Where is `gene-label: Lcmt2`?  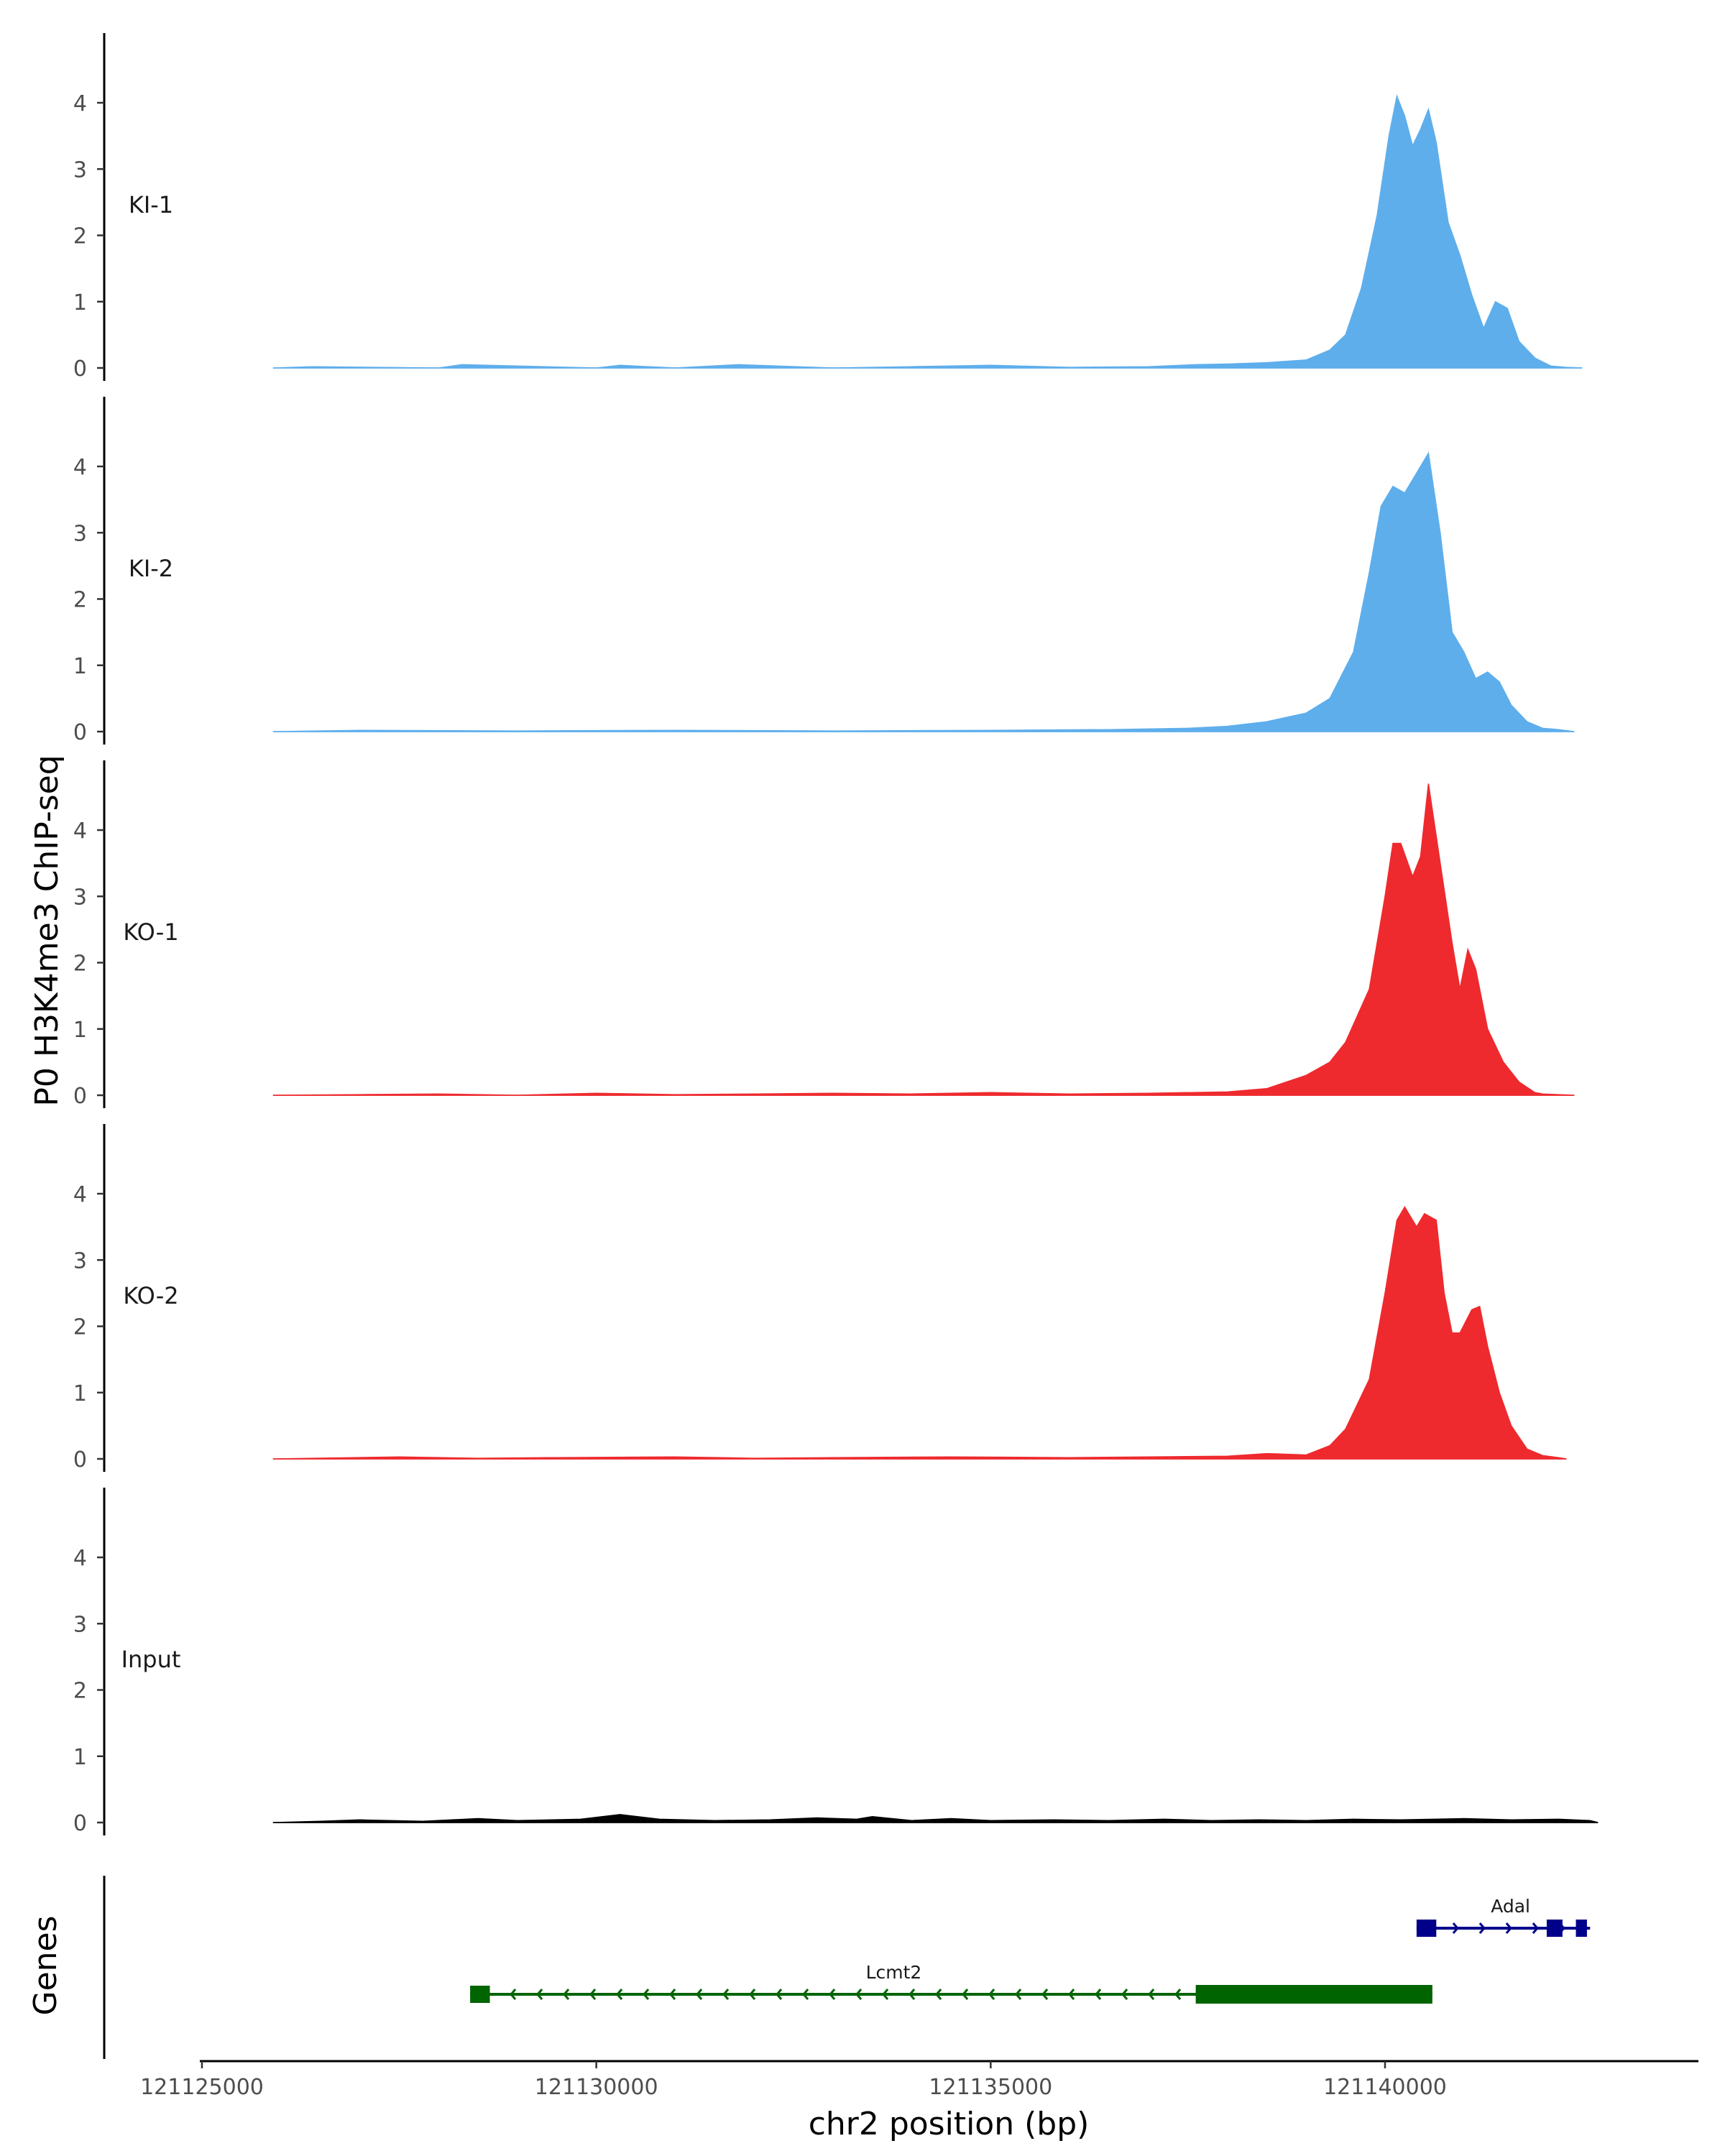 gene-label: Lcmt2 is located at coordinates (894, 1972).